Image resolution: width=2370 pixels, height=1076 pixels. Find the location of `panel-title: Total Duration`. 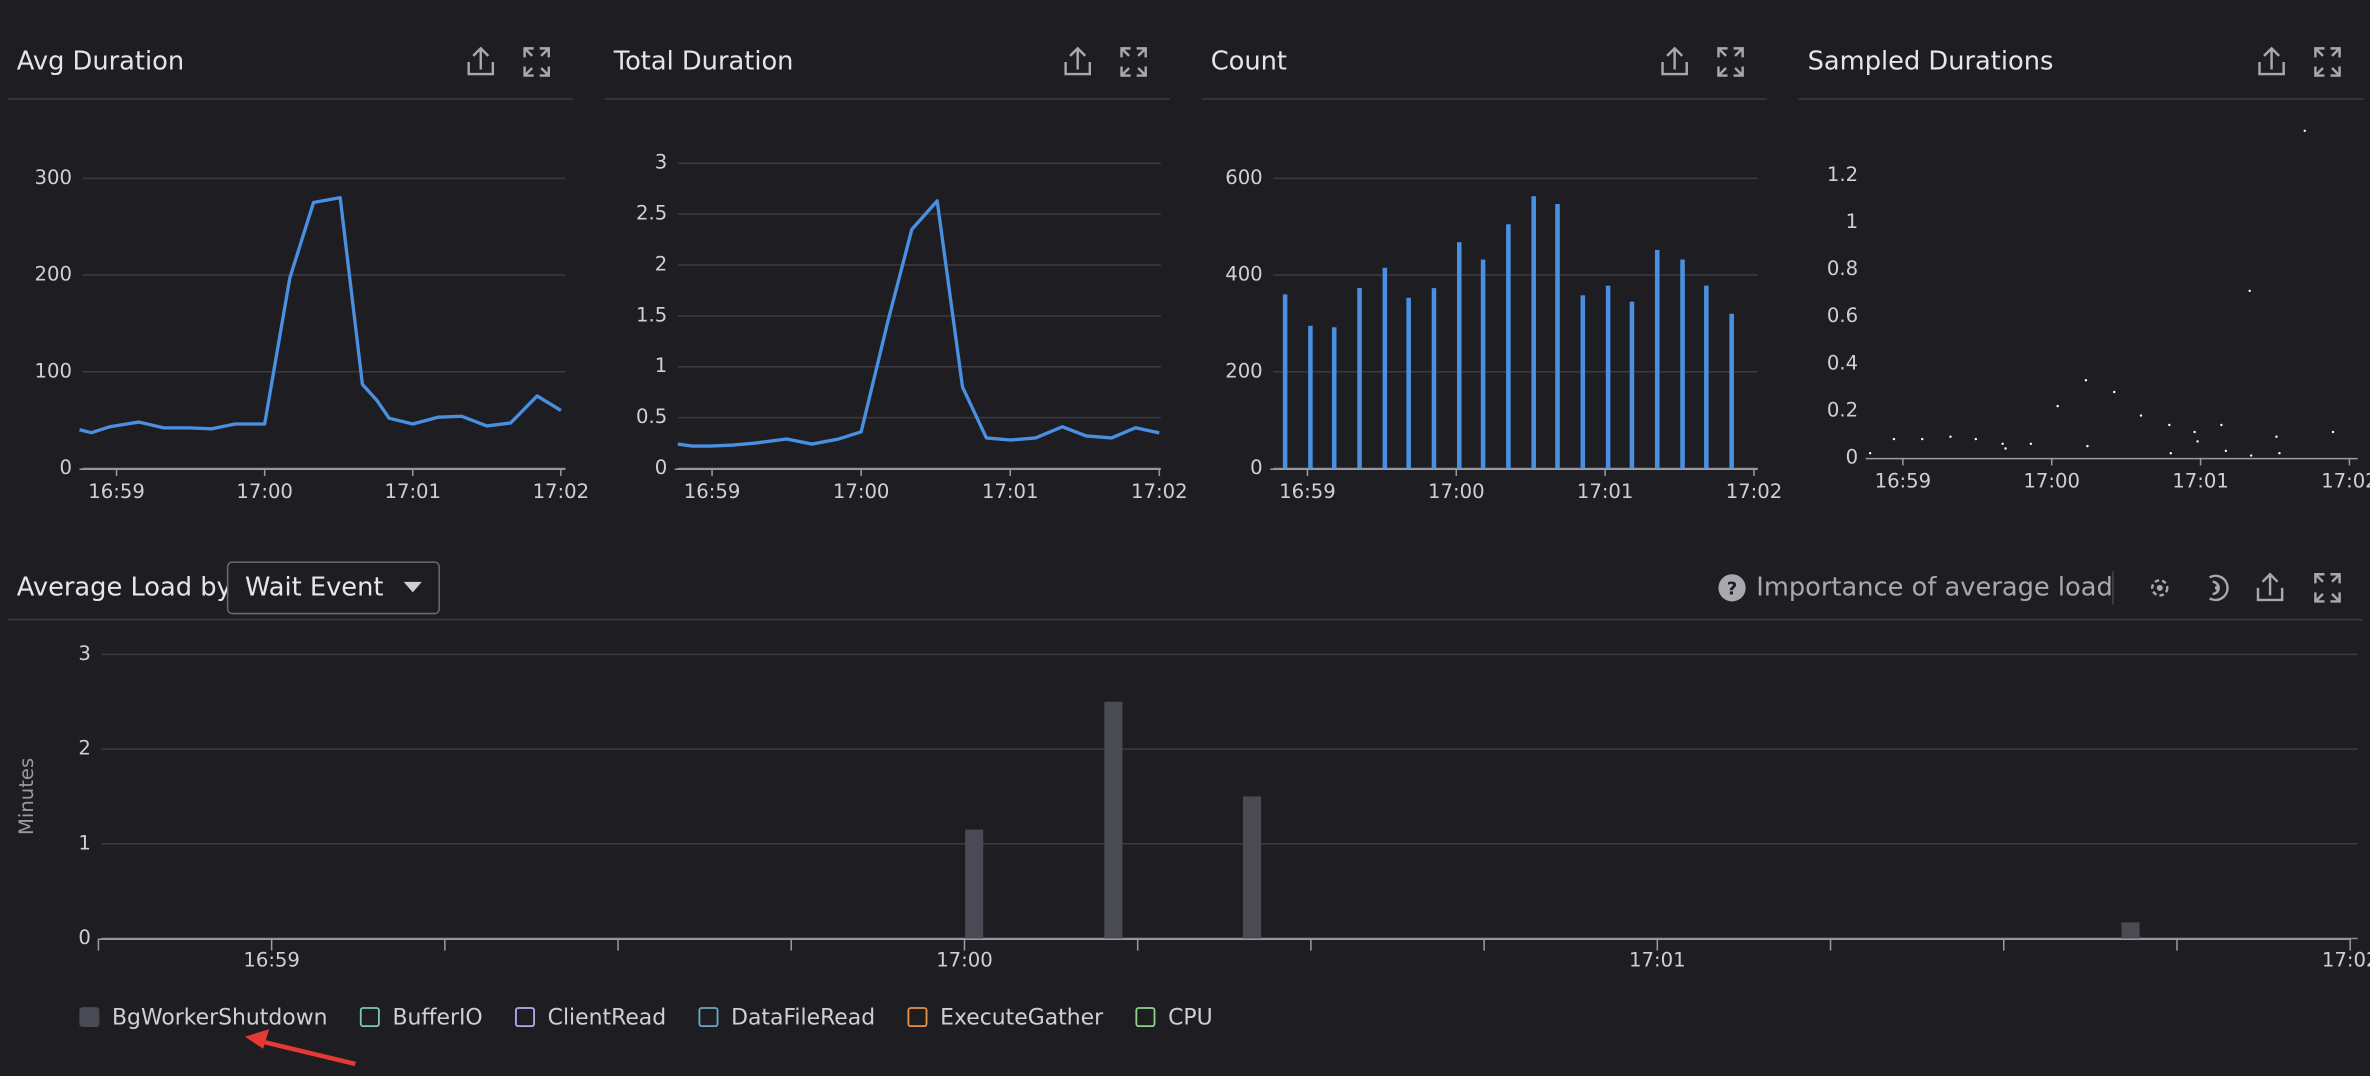

panel-title: Total Duration is located at coordinates (703, 61).